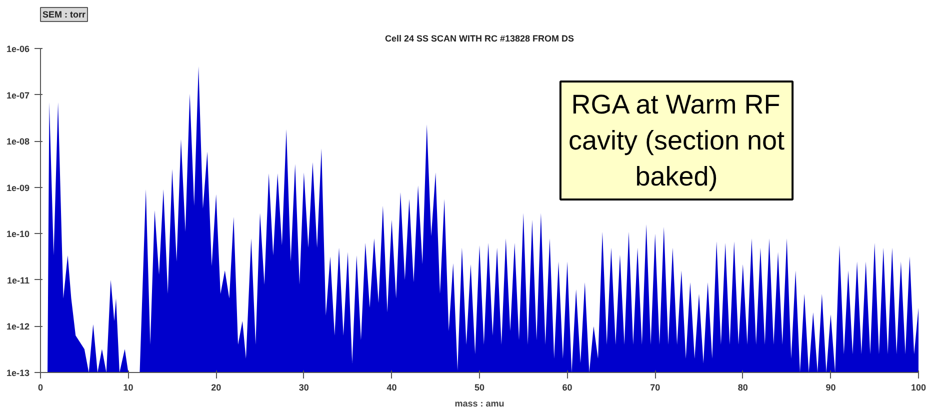 The height and width of the screenshot is (411, 932). Describe the element at coordinates (743, 387) in the screenshot. I see `x-tick-label: 80` at that location.